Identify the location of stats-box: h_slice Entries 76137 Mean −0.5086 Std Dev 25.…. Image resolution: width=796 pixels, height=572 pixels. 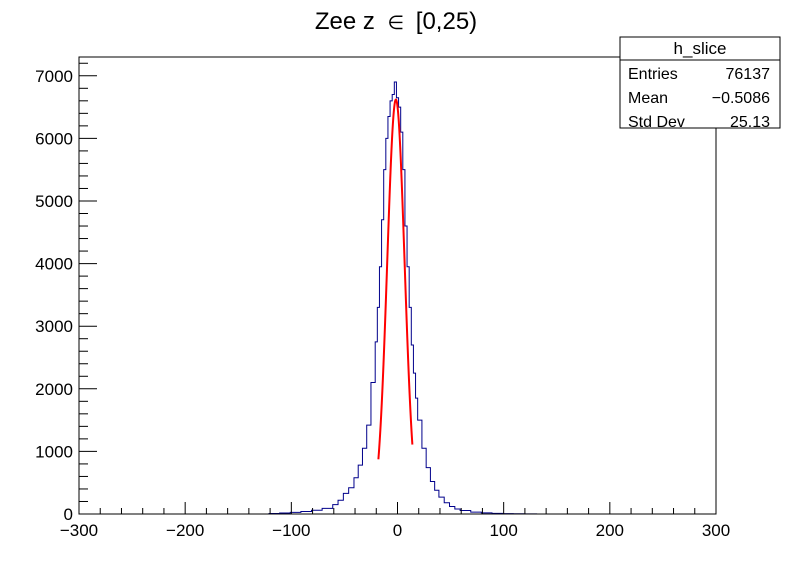
(700, 83).